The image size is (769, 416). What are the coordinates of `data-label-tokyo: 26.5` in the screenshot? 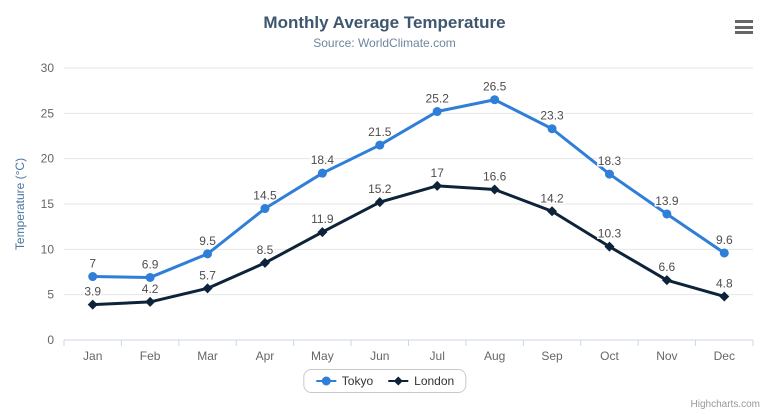 It's located at (495, 87).